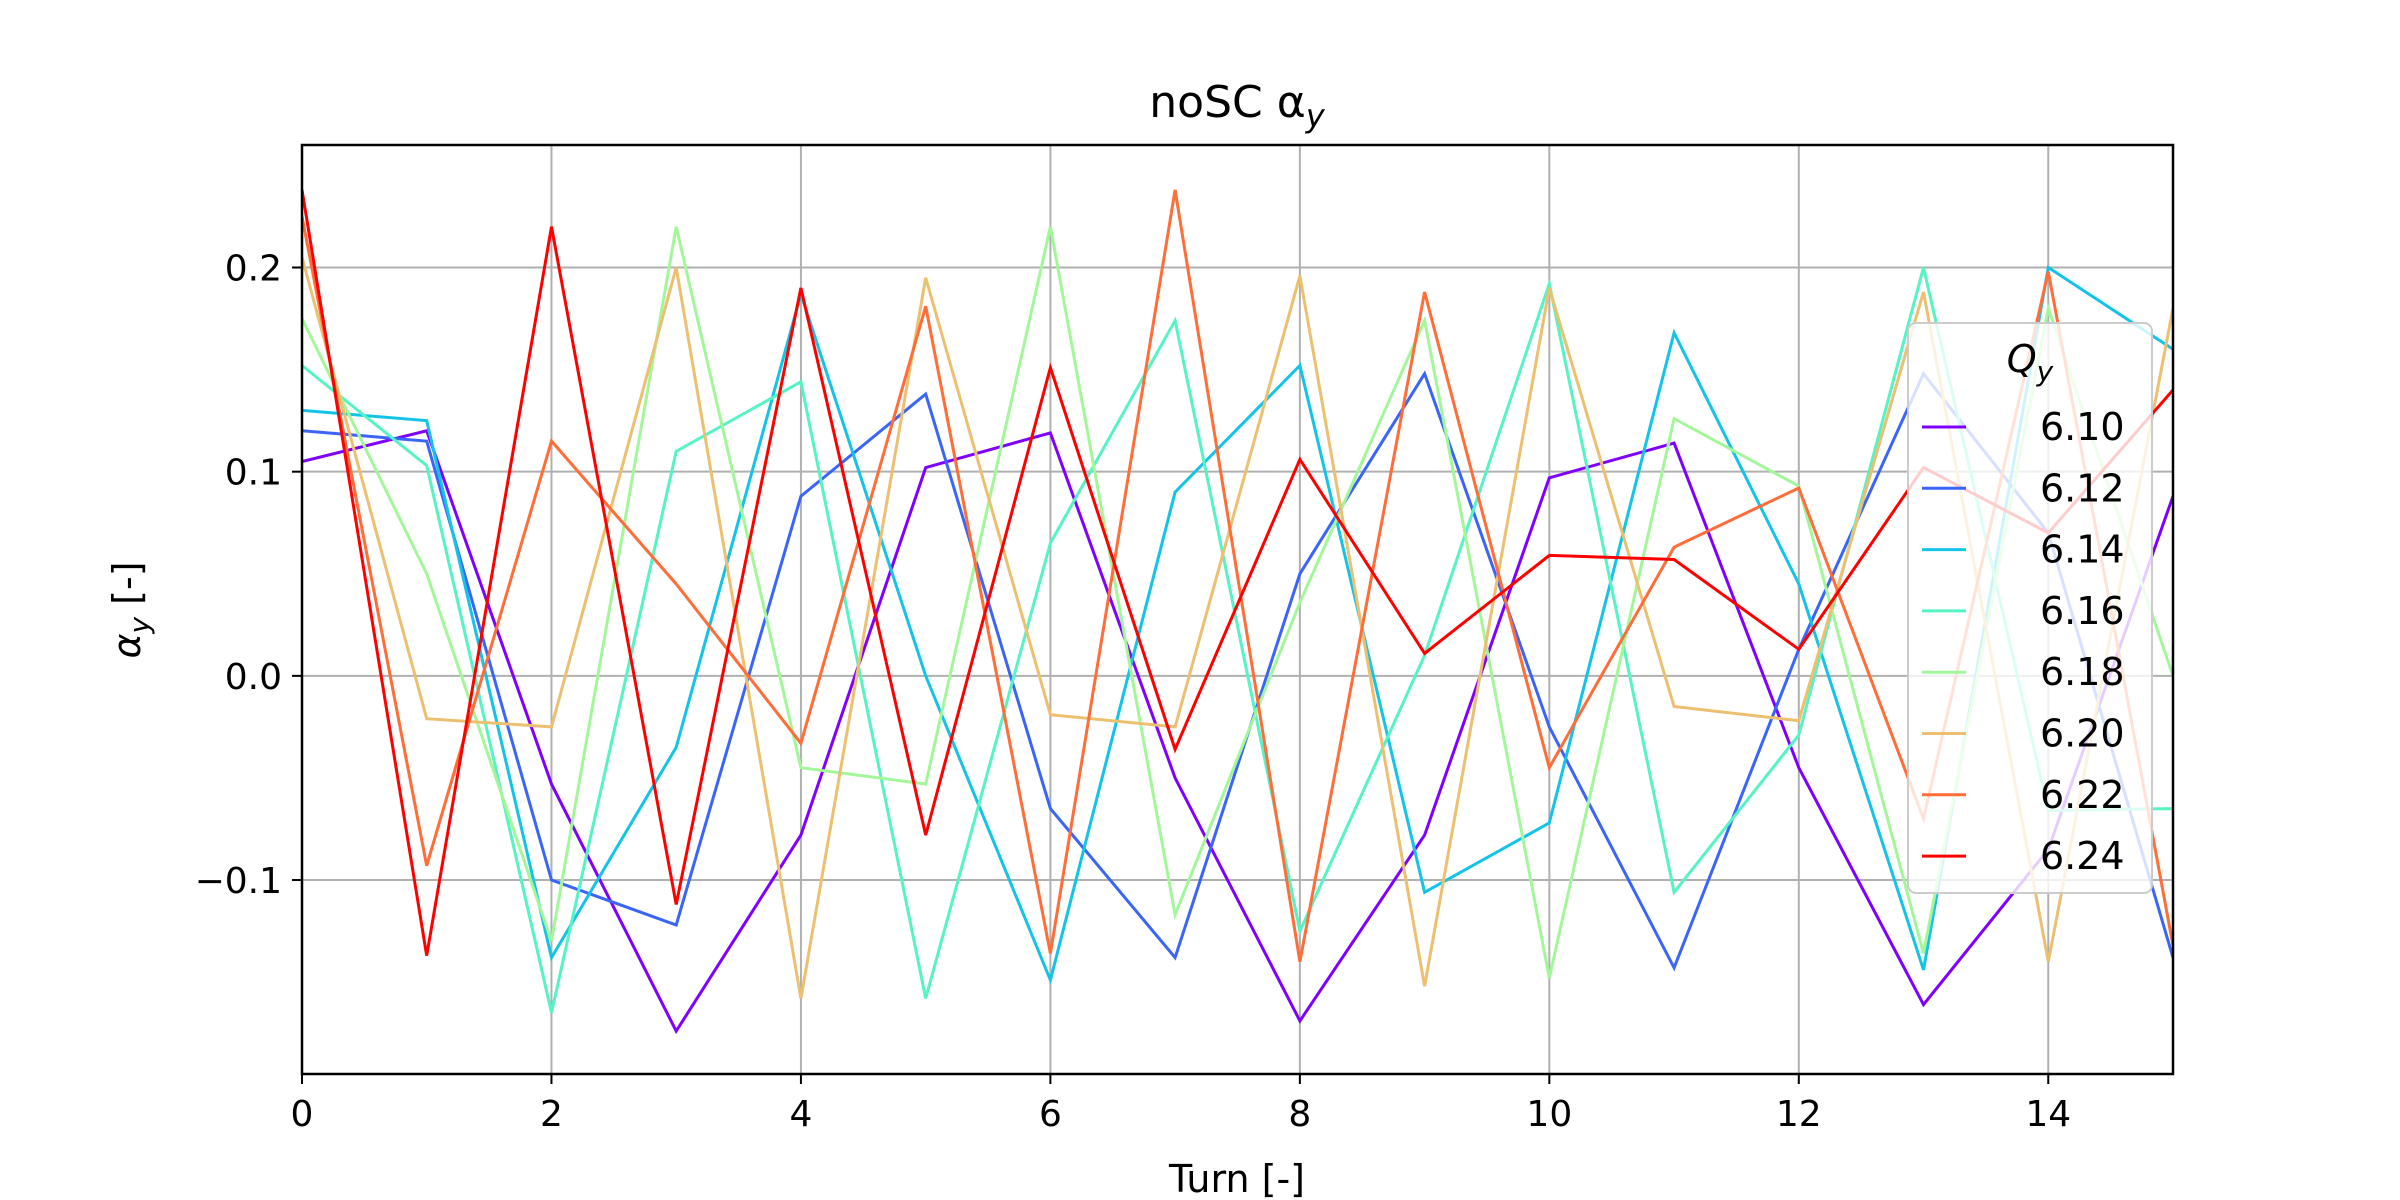  What do you see at coordinates (2023, 611) in the screenshot?
I see `legend-entry: 6.16` at bounding box center [2023, 611].